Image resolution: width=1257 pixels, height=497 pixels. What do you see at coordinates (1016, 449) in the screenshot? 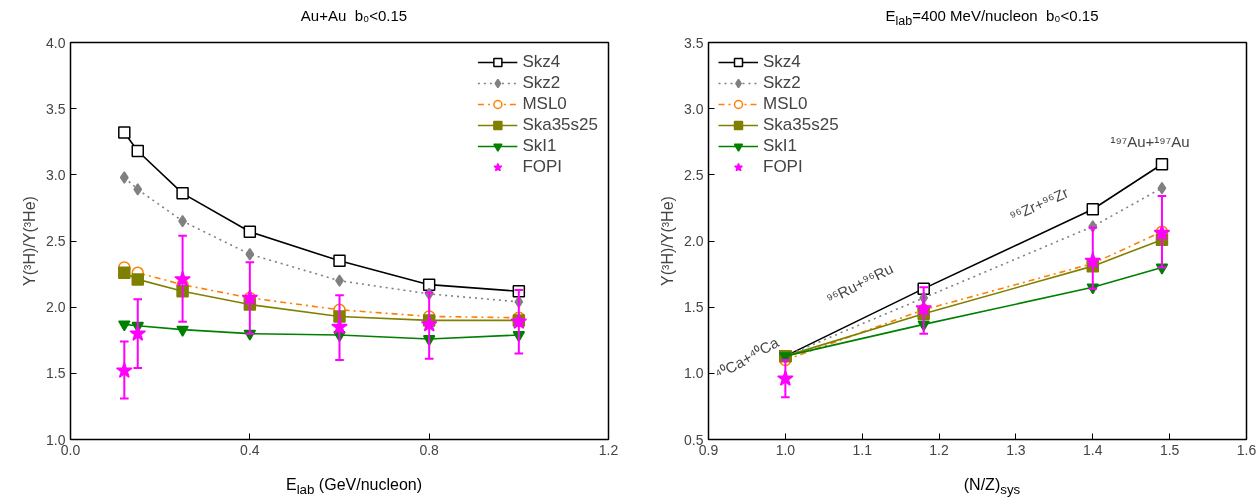
I see `x-tick-label: 1.3` at bounding box center [1016, 449].